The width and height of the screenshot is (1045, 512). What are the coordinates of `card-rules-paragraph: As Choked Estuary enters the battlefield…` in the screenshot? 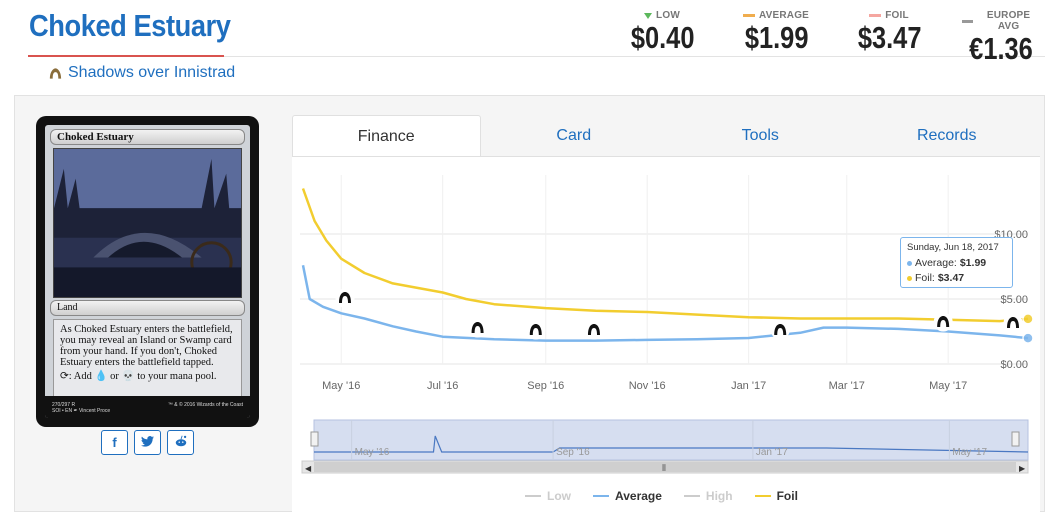 It's located at (146, 346).